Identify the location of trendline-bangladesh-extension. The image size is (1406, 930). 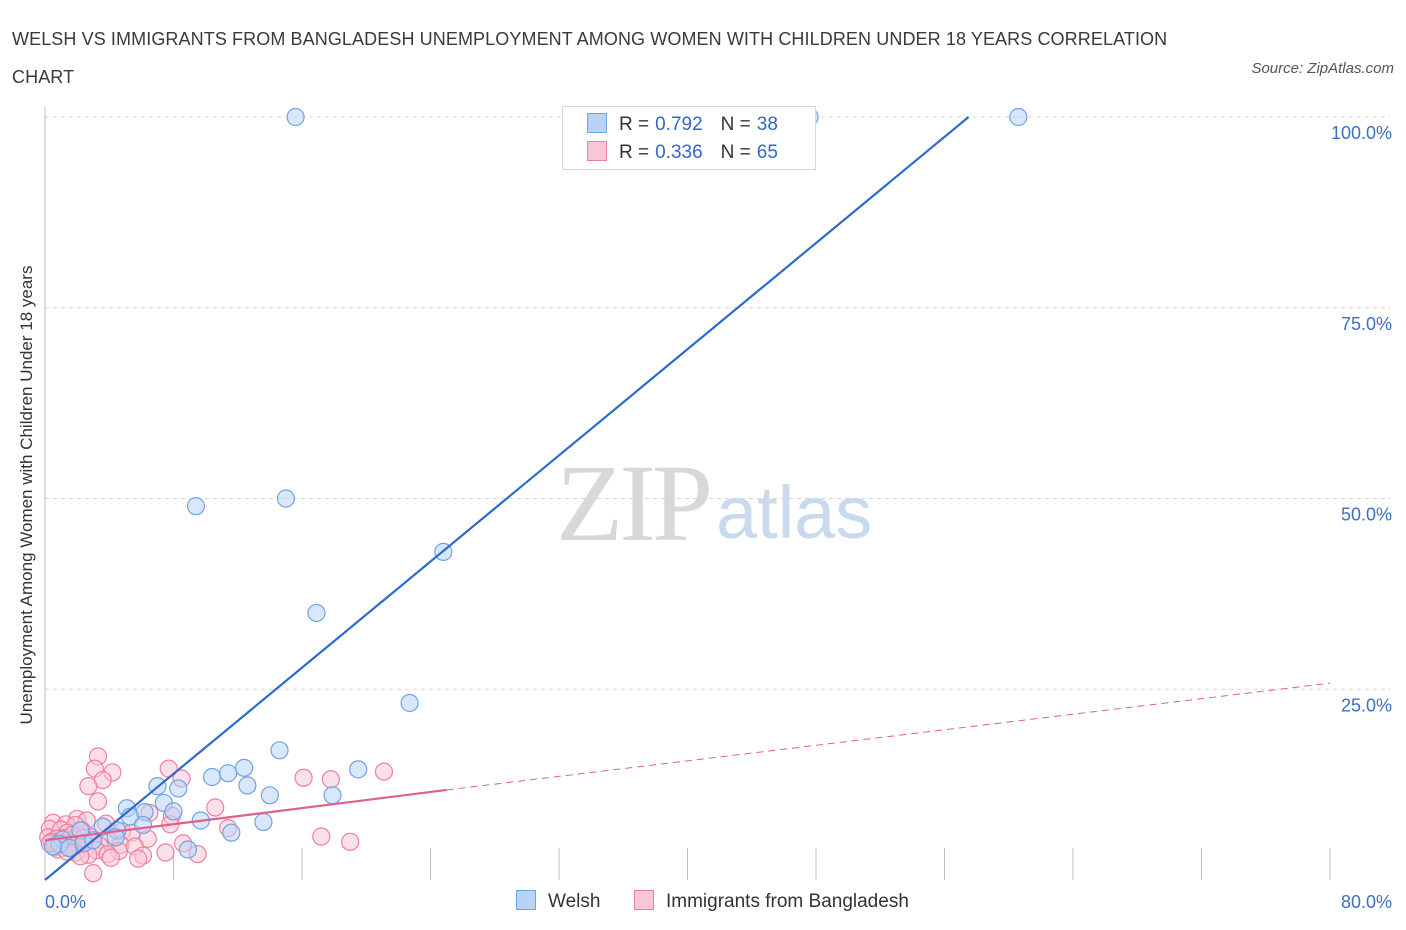
(888, 736).